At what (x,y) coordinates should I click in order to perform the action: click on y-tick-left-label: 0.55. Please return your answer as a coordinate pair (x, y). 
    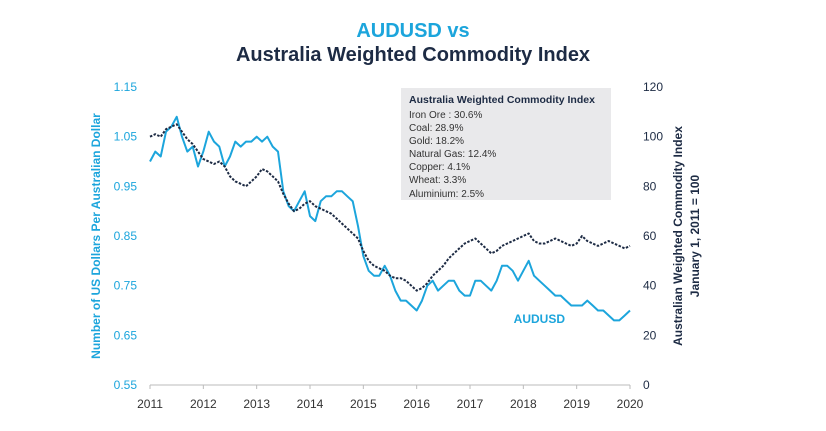
    Looking at the image, I should click on (126, 385).